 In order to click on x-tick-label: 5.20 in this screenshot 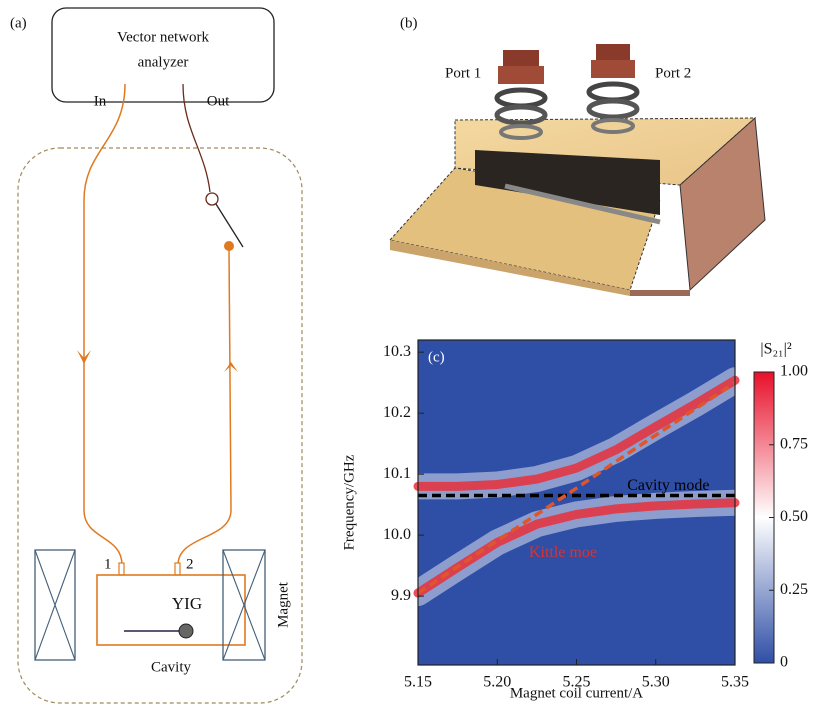, I will do `click(497, 682)`.